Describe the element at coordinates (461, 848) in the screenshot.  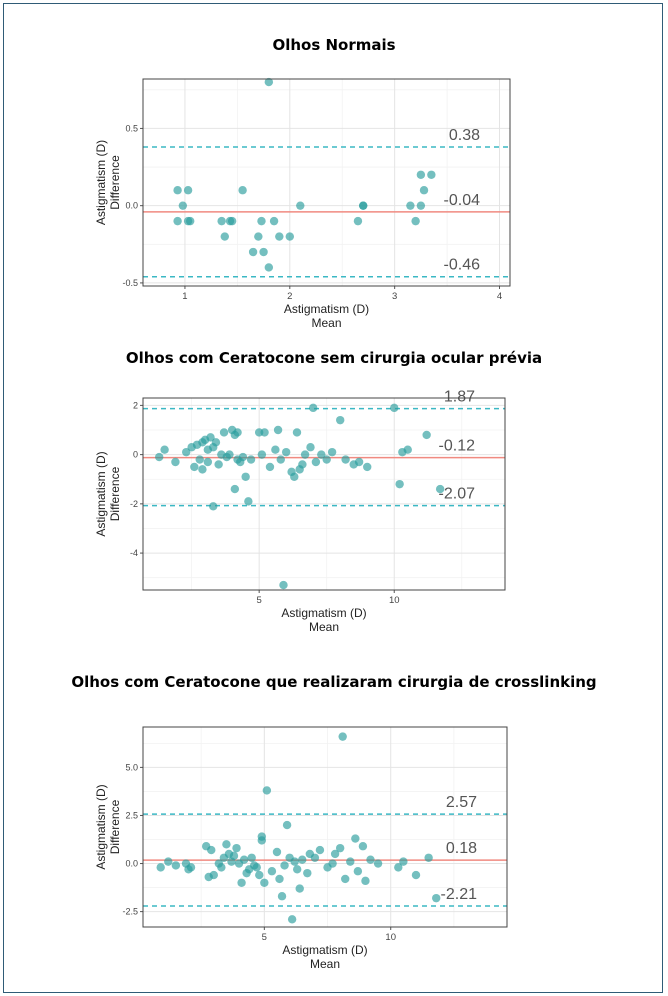
I see `mean-difference-label: 0.18` at that location.